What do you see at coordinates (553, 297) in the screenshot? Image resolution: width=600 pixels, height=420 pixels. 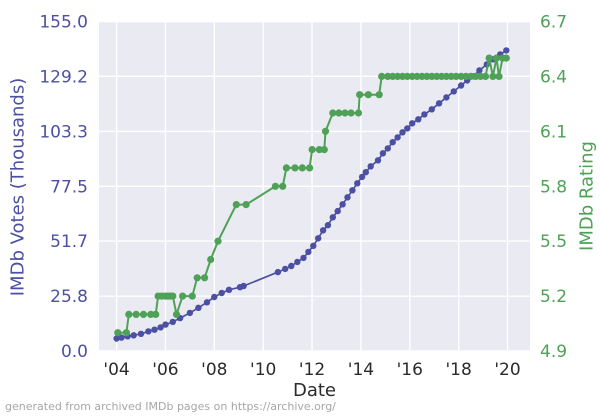 I see `y-right-tick-label: 5.2` at bounding box center [553, 297].